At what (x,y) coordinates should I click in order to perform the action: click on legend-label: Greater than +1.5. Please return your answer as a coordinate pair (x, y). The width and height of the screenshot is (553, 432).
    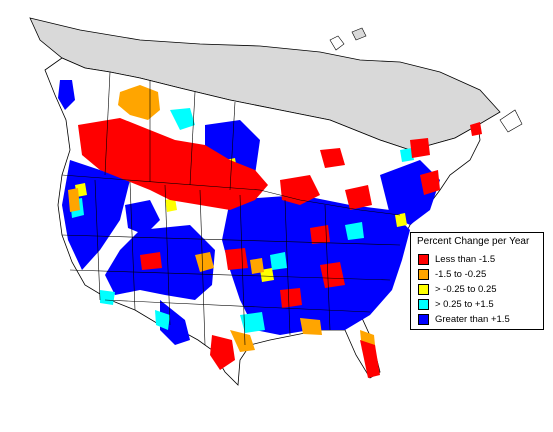
    Looking at the image, I should click on (472, 319).